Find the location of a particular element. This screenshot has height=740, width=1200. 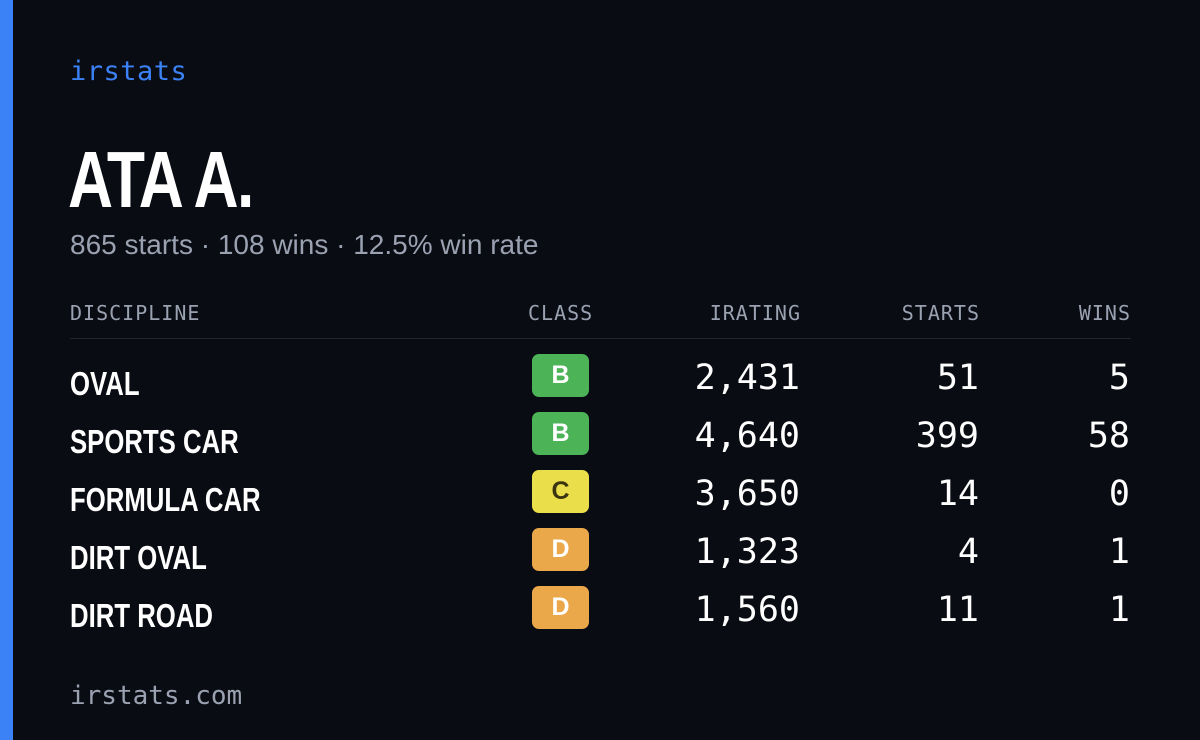

starts-value: 51 is located at coordinates (957, 378).